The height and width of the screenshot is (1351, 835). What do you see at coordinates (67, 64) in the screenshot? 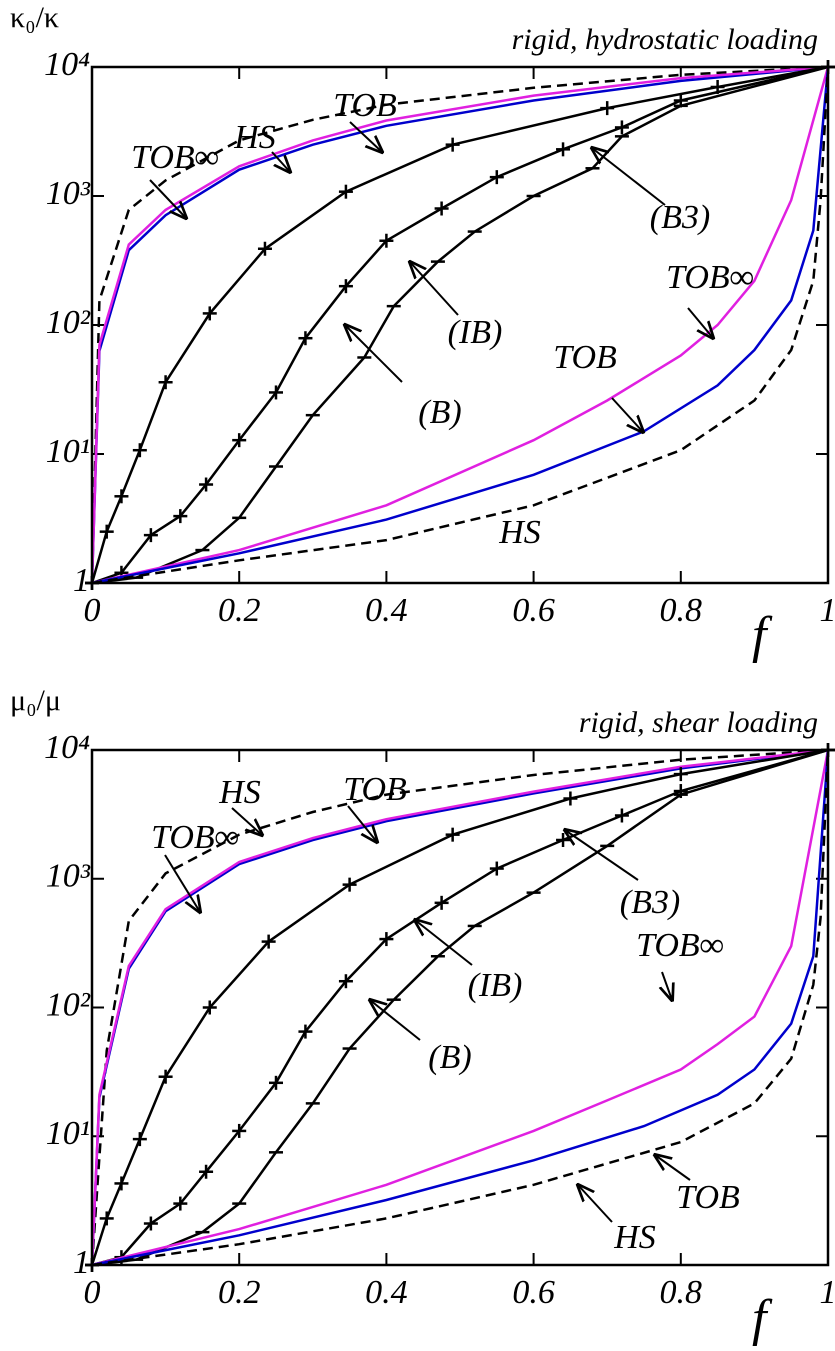
I see `y-tick-label: 10⁴` at bounding box center [67, 64].